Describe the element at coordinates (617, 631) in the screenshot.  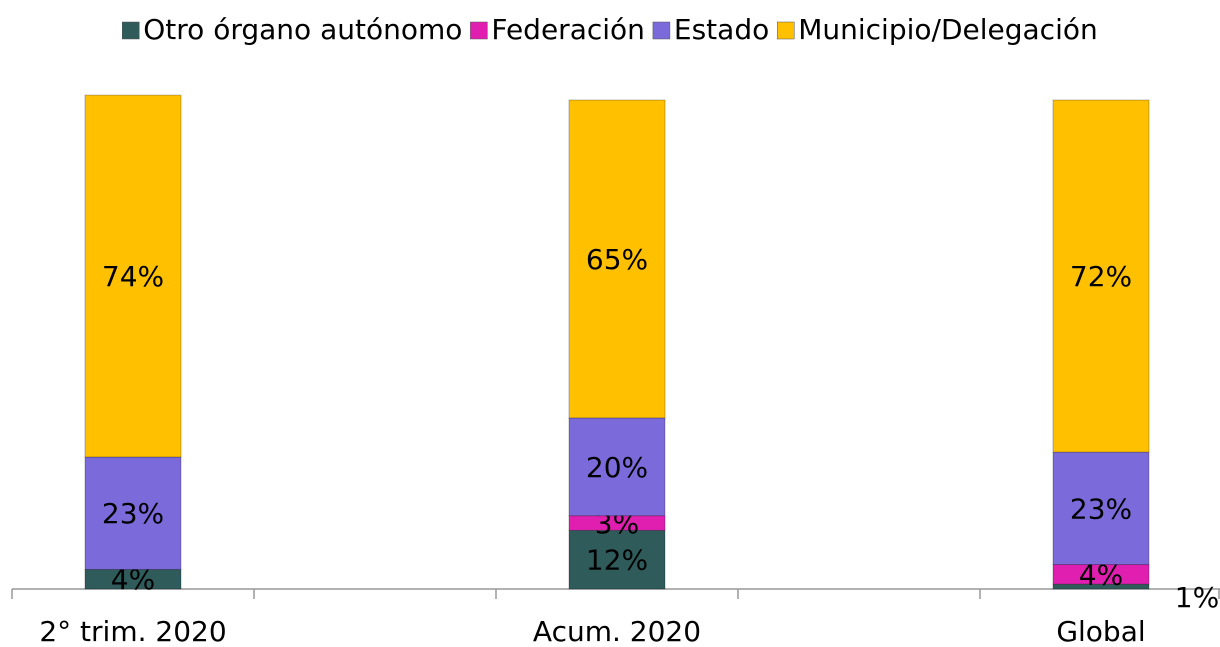
I see `x-tick-label: Acum. 2020` at that location.